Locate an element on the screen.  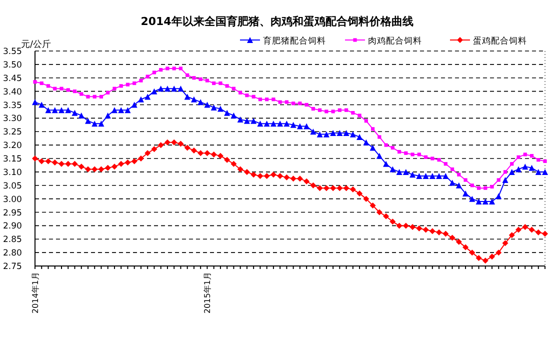
y-tick-label: 2.90 is located at coordinates (12, 227).